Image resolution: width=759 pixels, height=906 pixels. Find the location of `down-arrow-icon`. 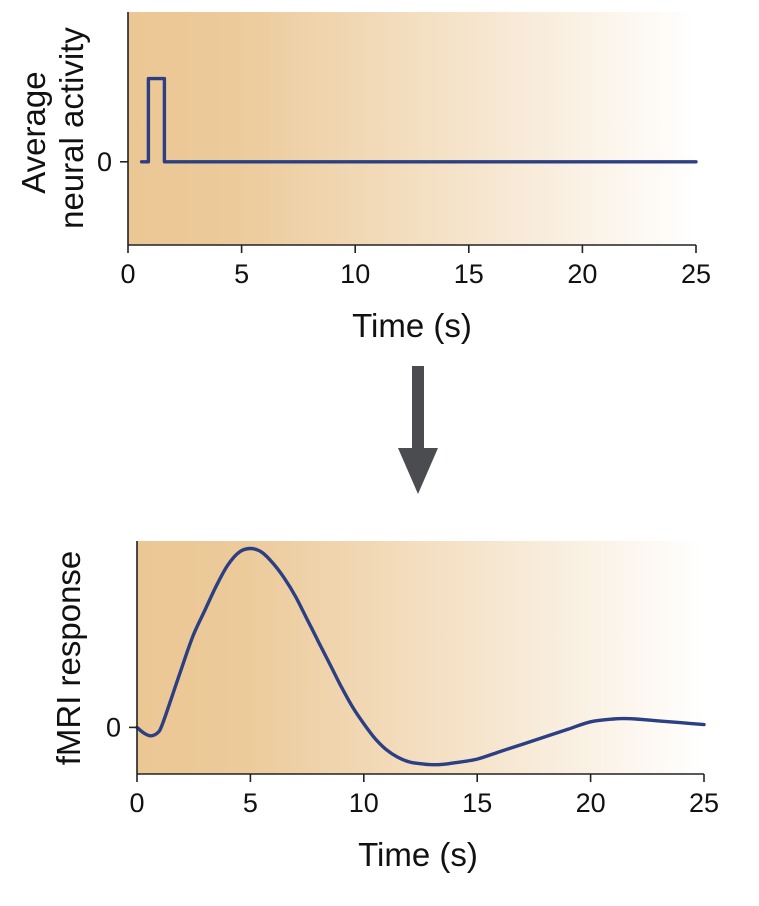

down-arrow-icon is located at coordinates (418, 430).